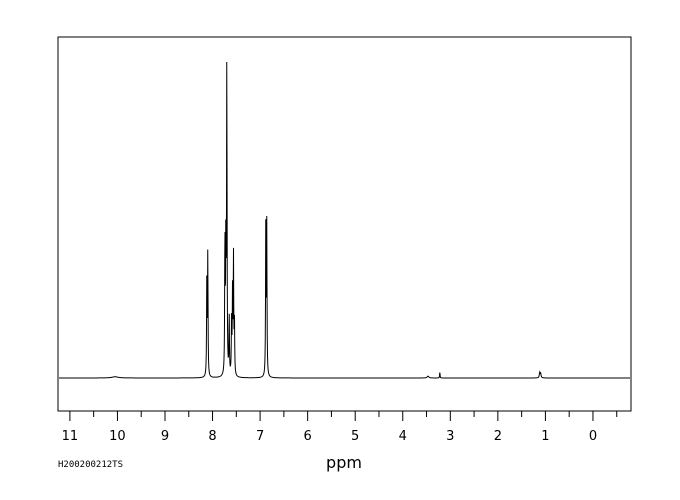 The height and width of the screenshot is (500, 680). What do you see at coordinates (212, 436) in the screenshot?
I see `x-tick-label: 8` at bounding box center [212, 436].